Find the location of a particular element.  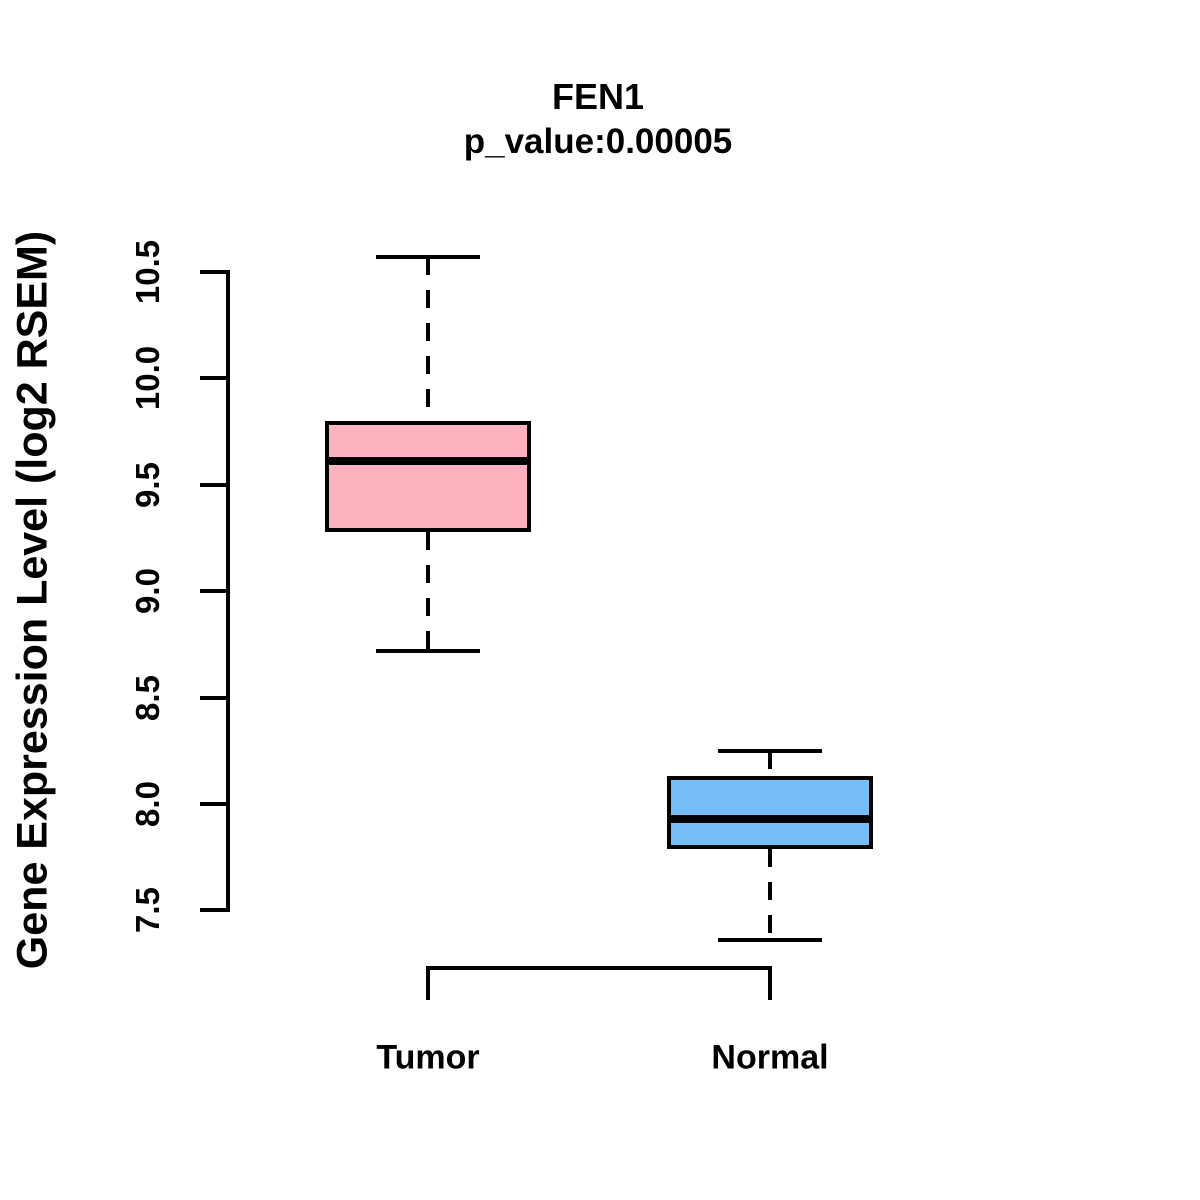

y-tick-label: 7.5 is located at coordinates (147, 910).